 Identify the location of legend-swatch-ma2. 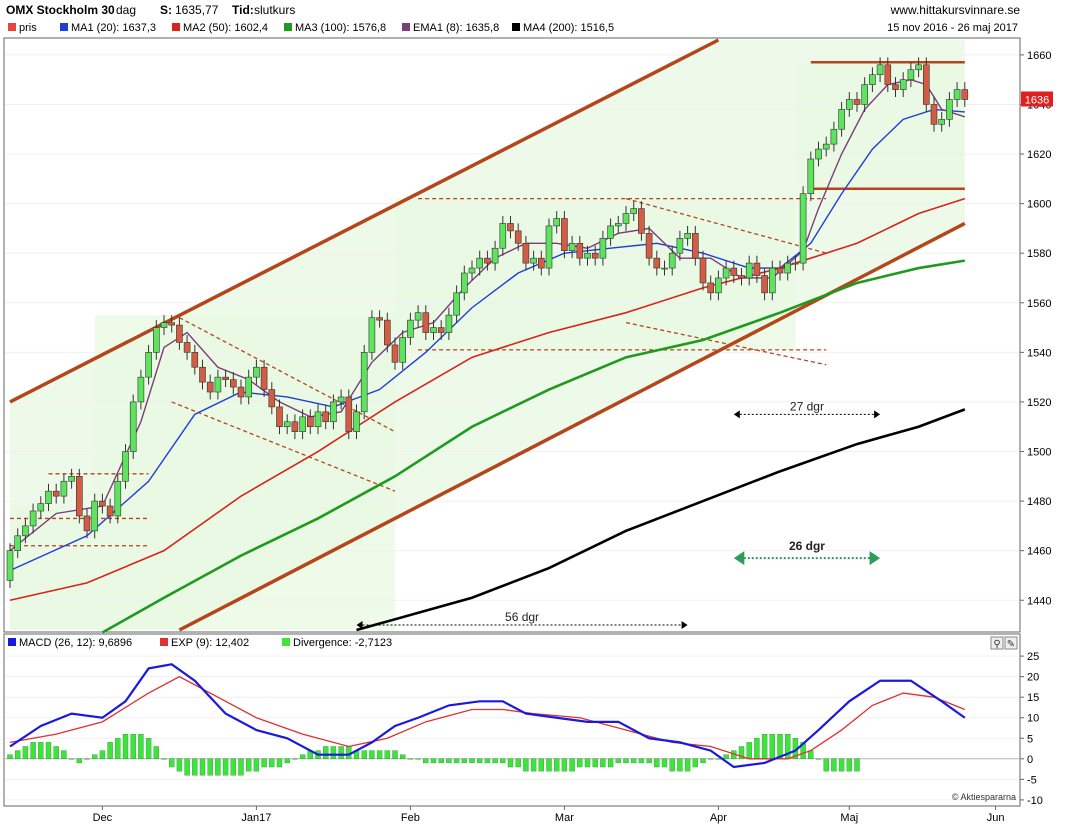
(176, 27).